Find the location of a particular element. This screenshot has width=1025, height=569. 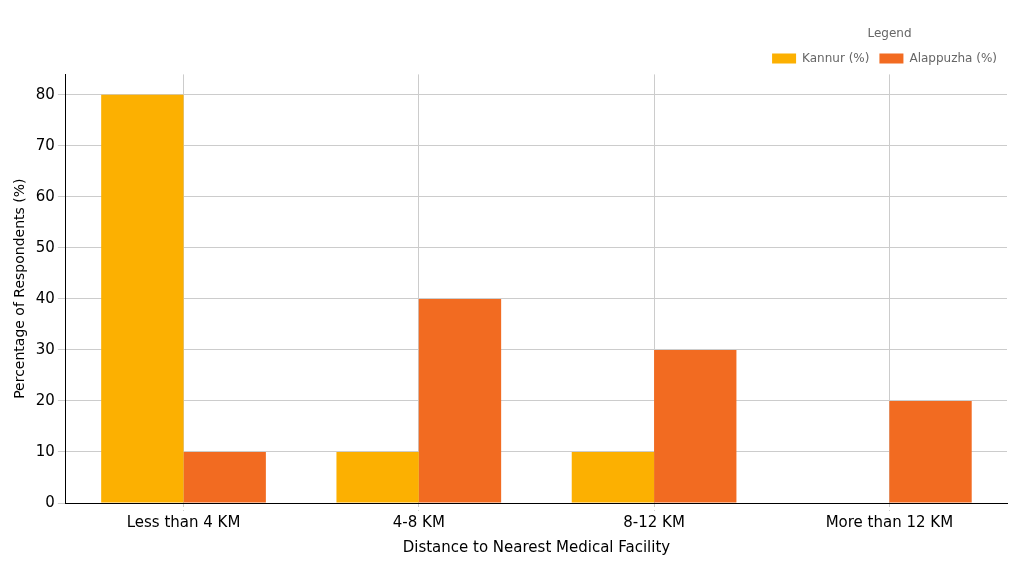

x-tick-label: 4-8 KM is located at coordinates (418, 521).